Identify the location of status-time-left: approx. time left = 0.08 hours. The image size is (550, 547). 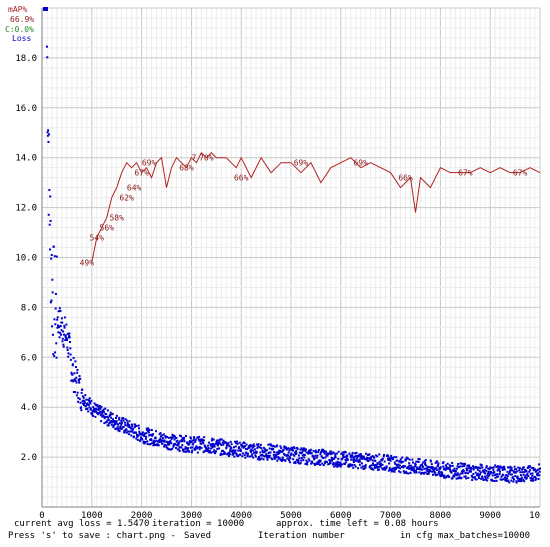
(357, 524).